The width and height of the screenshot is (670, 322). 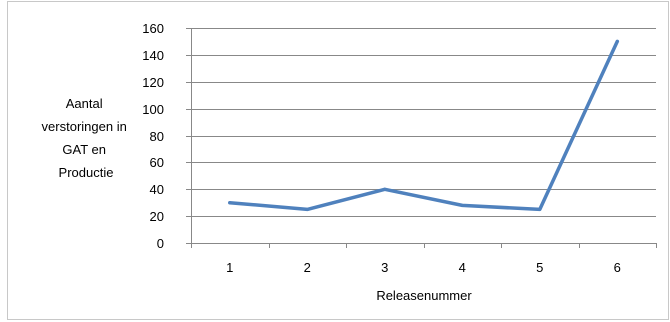 I want to click on y-tick-label: 20, so click(x=157, y=216).